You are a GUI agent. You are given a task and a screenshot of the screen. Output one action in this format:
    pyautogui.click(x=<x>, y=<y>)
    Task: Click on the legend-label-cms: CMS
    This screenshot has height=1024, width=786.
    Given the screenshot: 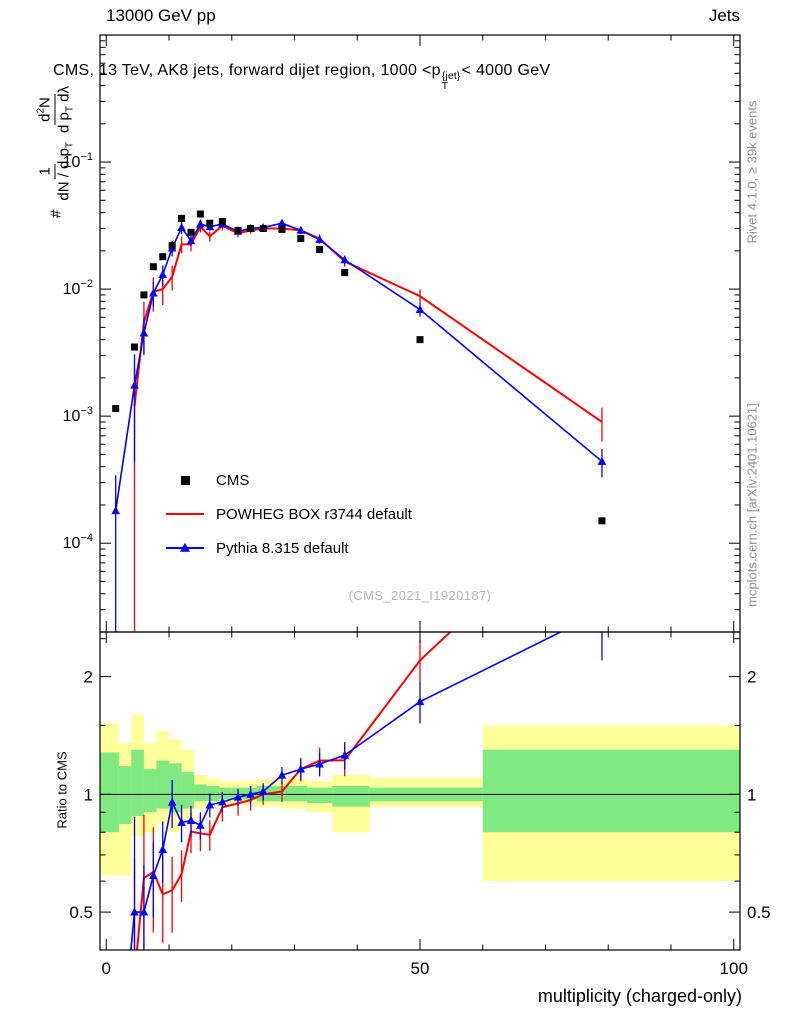 What is the action you would take?
    pyautogui.click(x=233, y=480)
    